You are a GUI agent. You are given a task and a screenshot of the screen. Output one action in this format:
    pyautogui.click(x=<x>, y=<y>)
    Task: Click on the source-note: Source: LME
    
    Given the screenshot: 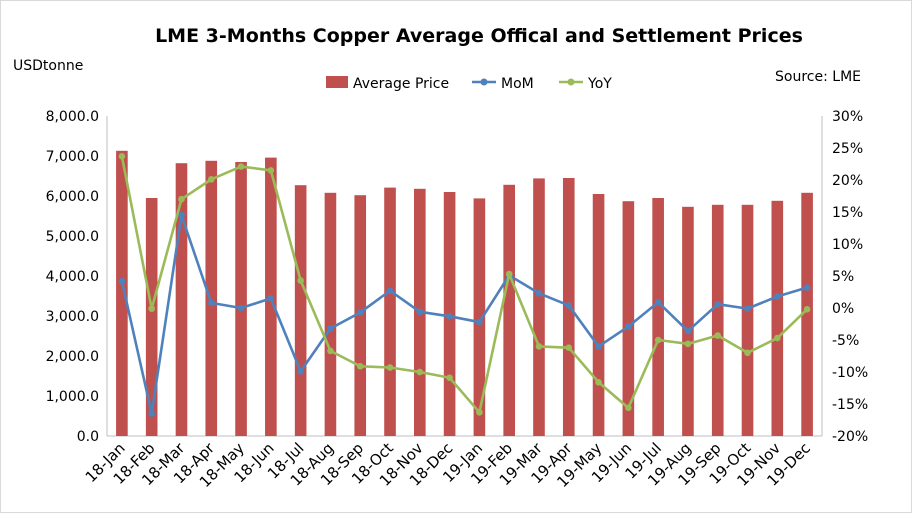 What is the action you would take?
    pyautogui.click(x=818, y=77)
    